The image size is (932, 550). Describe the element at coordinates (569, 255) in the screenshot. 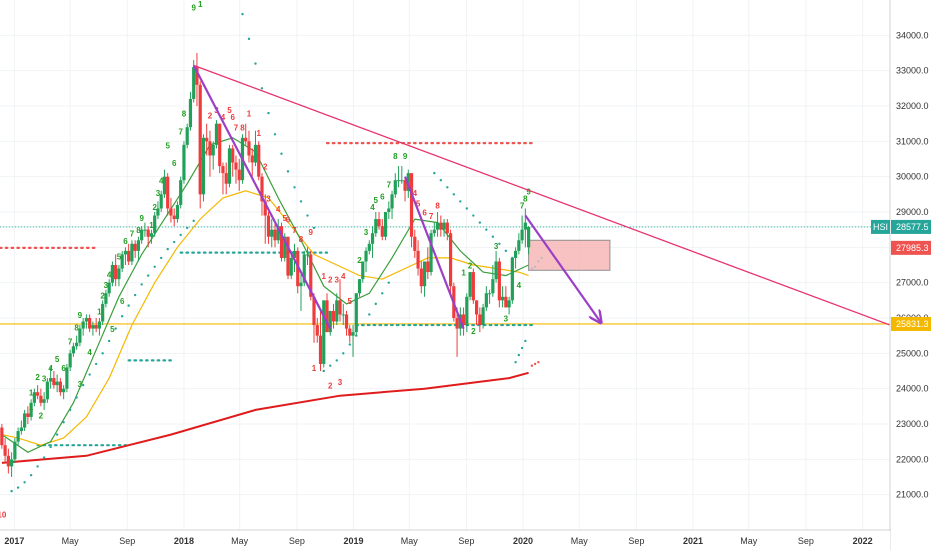

I see `projection-box` at that location.